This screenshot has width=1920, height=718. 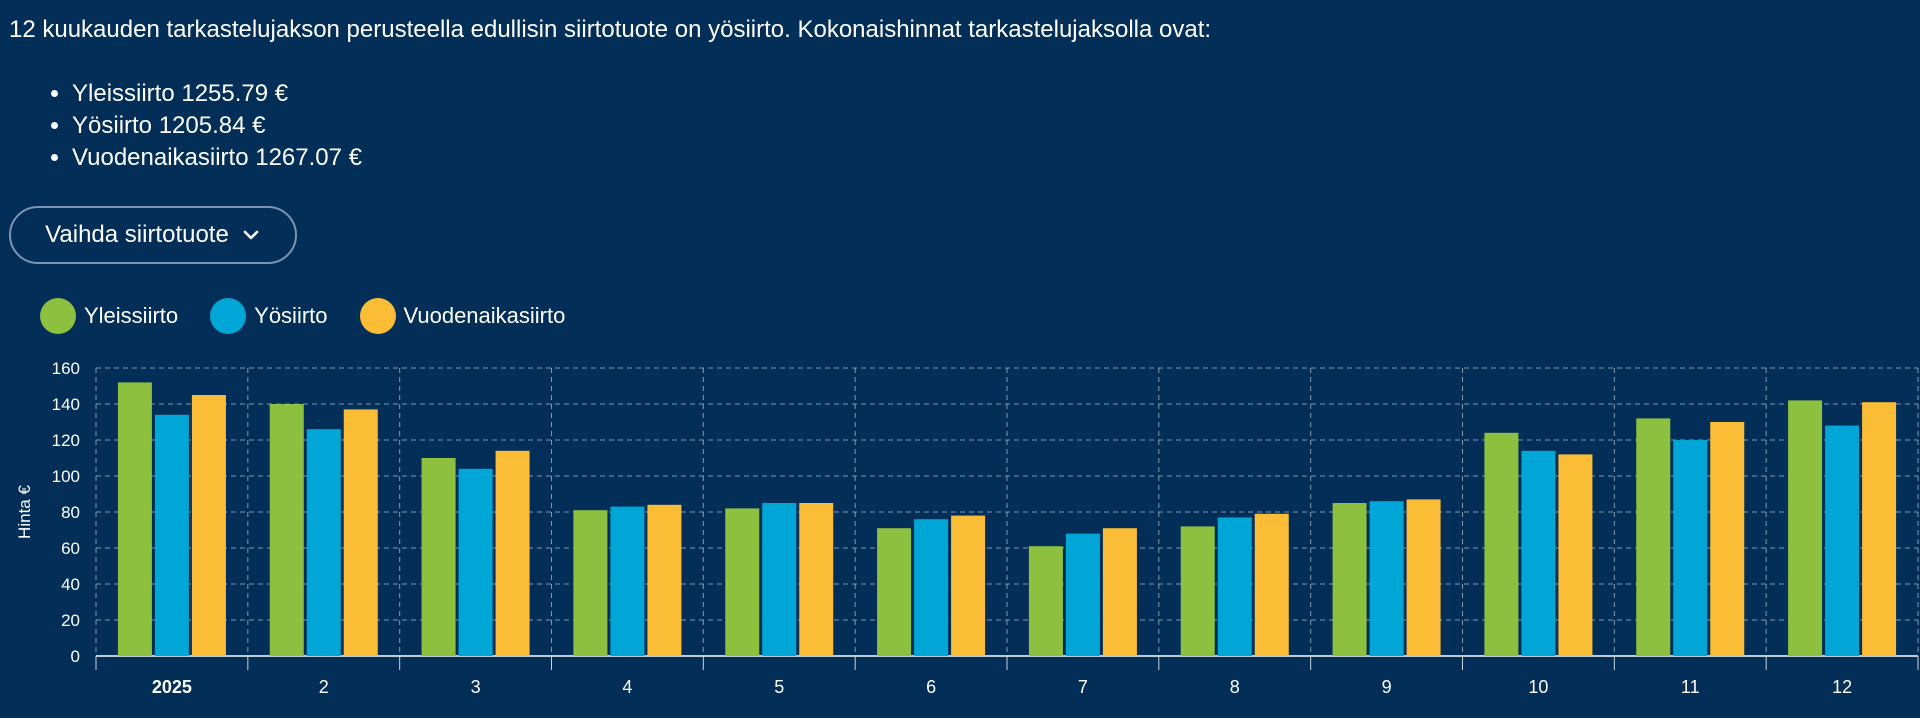 I want to click on y-tick-label: 60, so click(x=70, y=548).